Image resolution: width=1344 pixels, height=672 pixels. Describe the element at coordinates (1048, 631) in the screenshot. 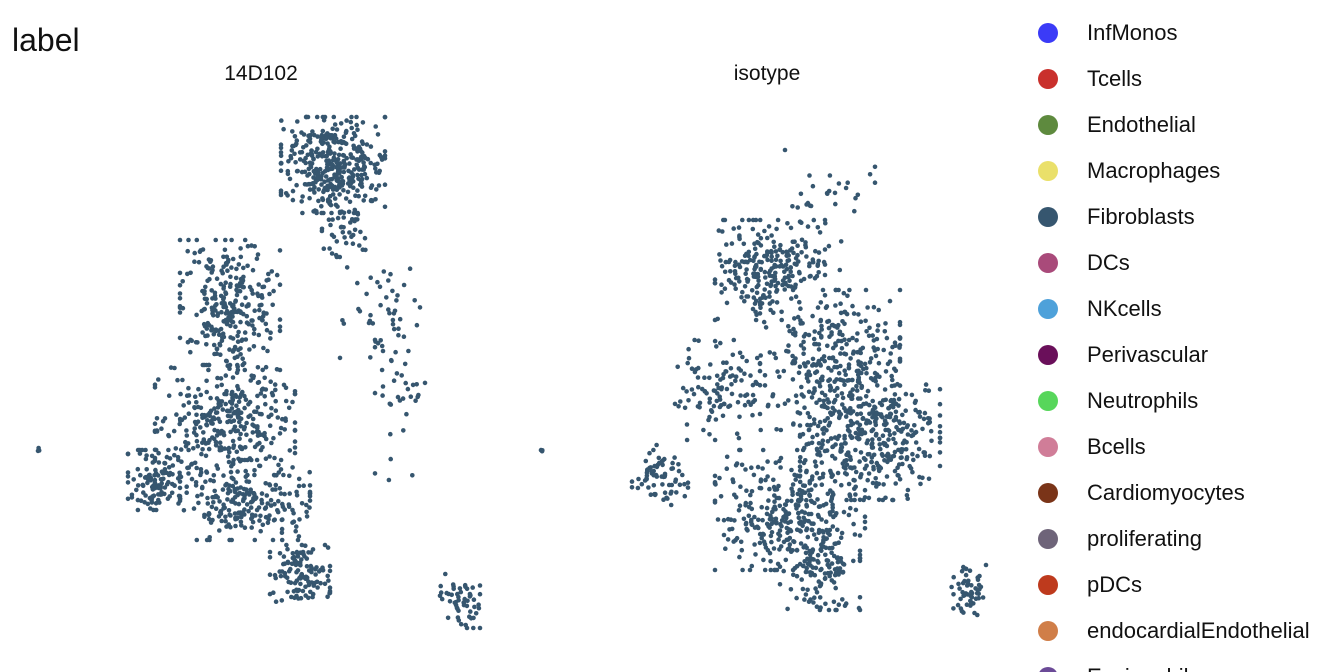

I see `legend-swatch` at that location.